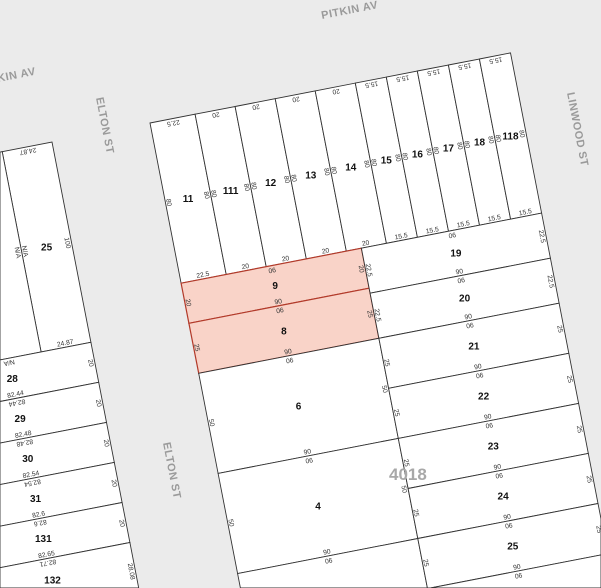 Image resolution: width=601 pixels, height=588 pixels. Describe the element at coordinates (299, 406) in the screenshot. I see `lot-number: 6` at that location.